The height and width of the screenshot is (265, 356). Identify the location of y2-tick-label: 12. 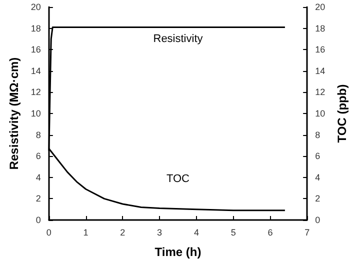
(320, 92).